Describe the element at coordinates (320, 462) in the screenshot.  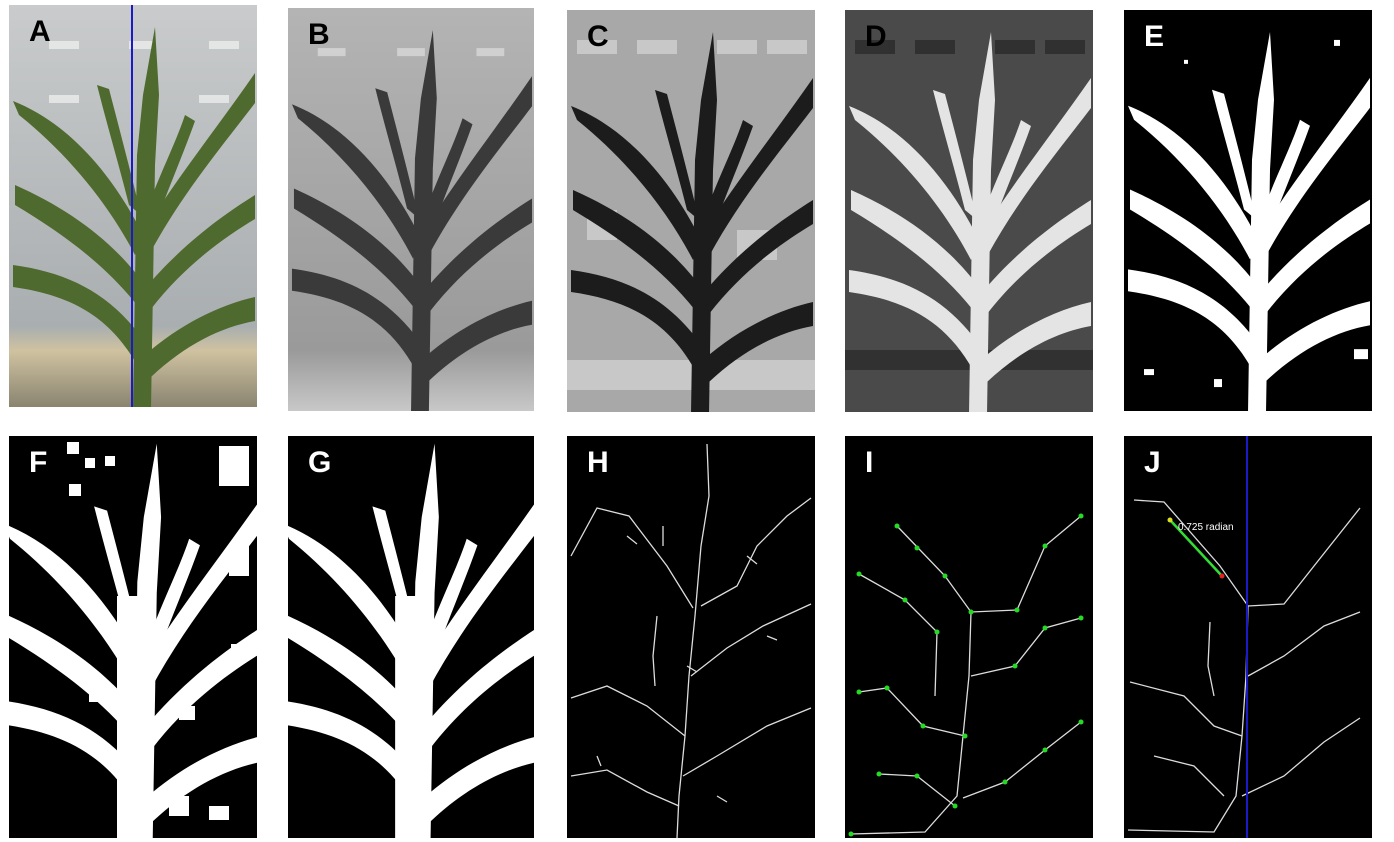
I see `panel-label: G` at that location.